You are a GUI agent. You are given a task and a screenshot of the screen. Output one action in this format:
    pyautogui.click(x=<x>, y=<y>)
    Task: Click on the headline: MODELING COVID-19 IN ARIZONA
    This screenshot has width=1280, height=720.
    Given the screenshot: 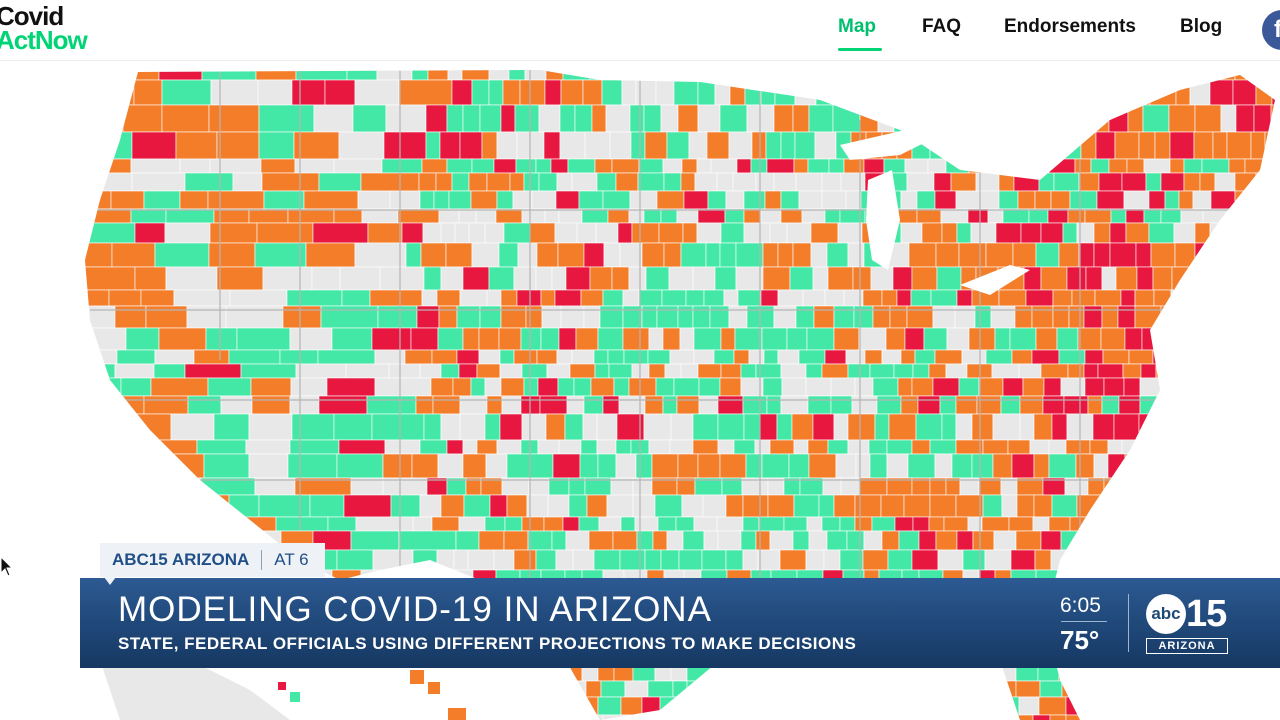 What is the action you would take?
    pyautogui.click(x=415, y=609)
    